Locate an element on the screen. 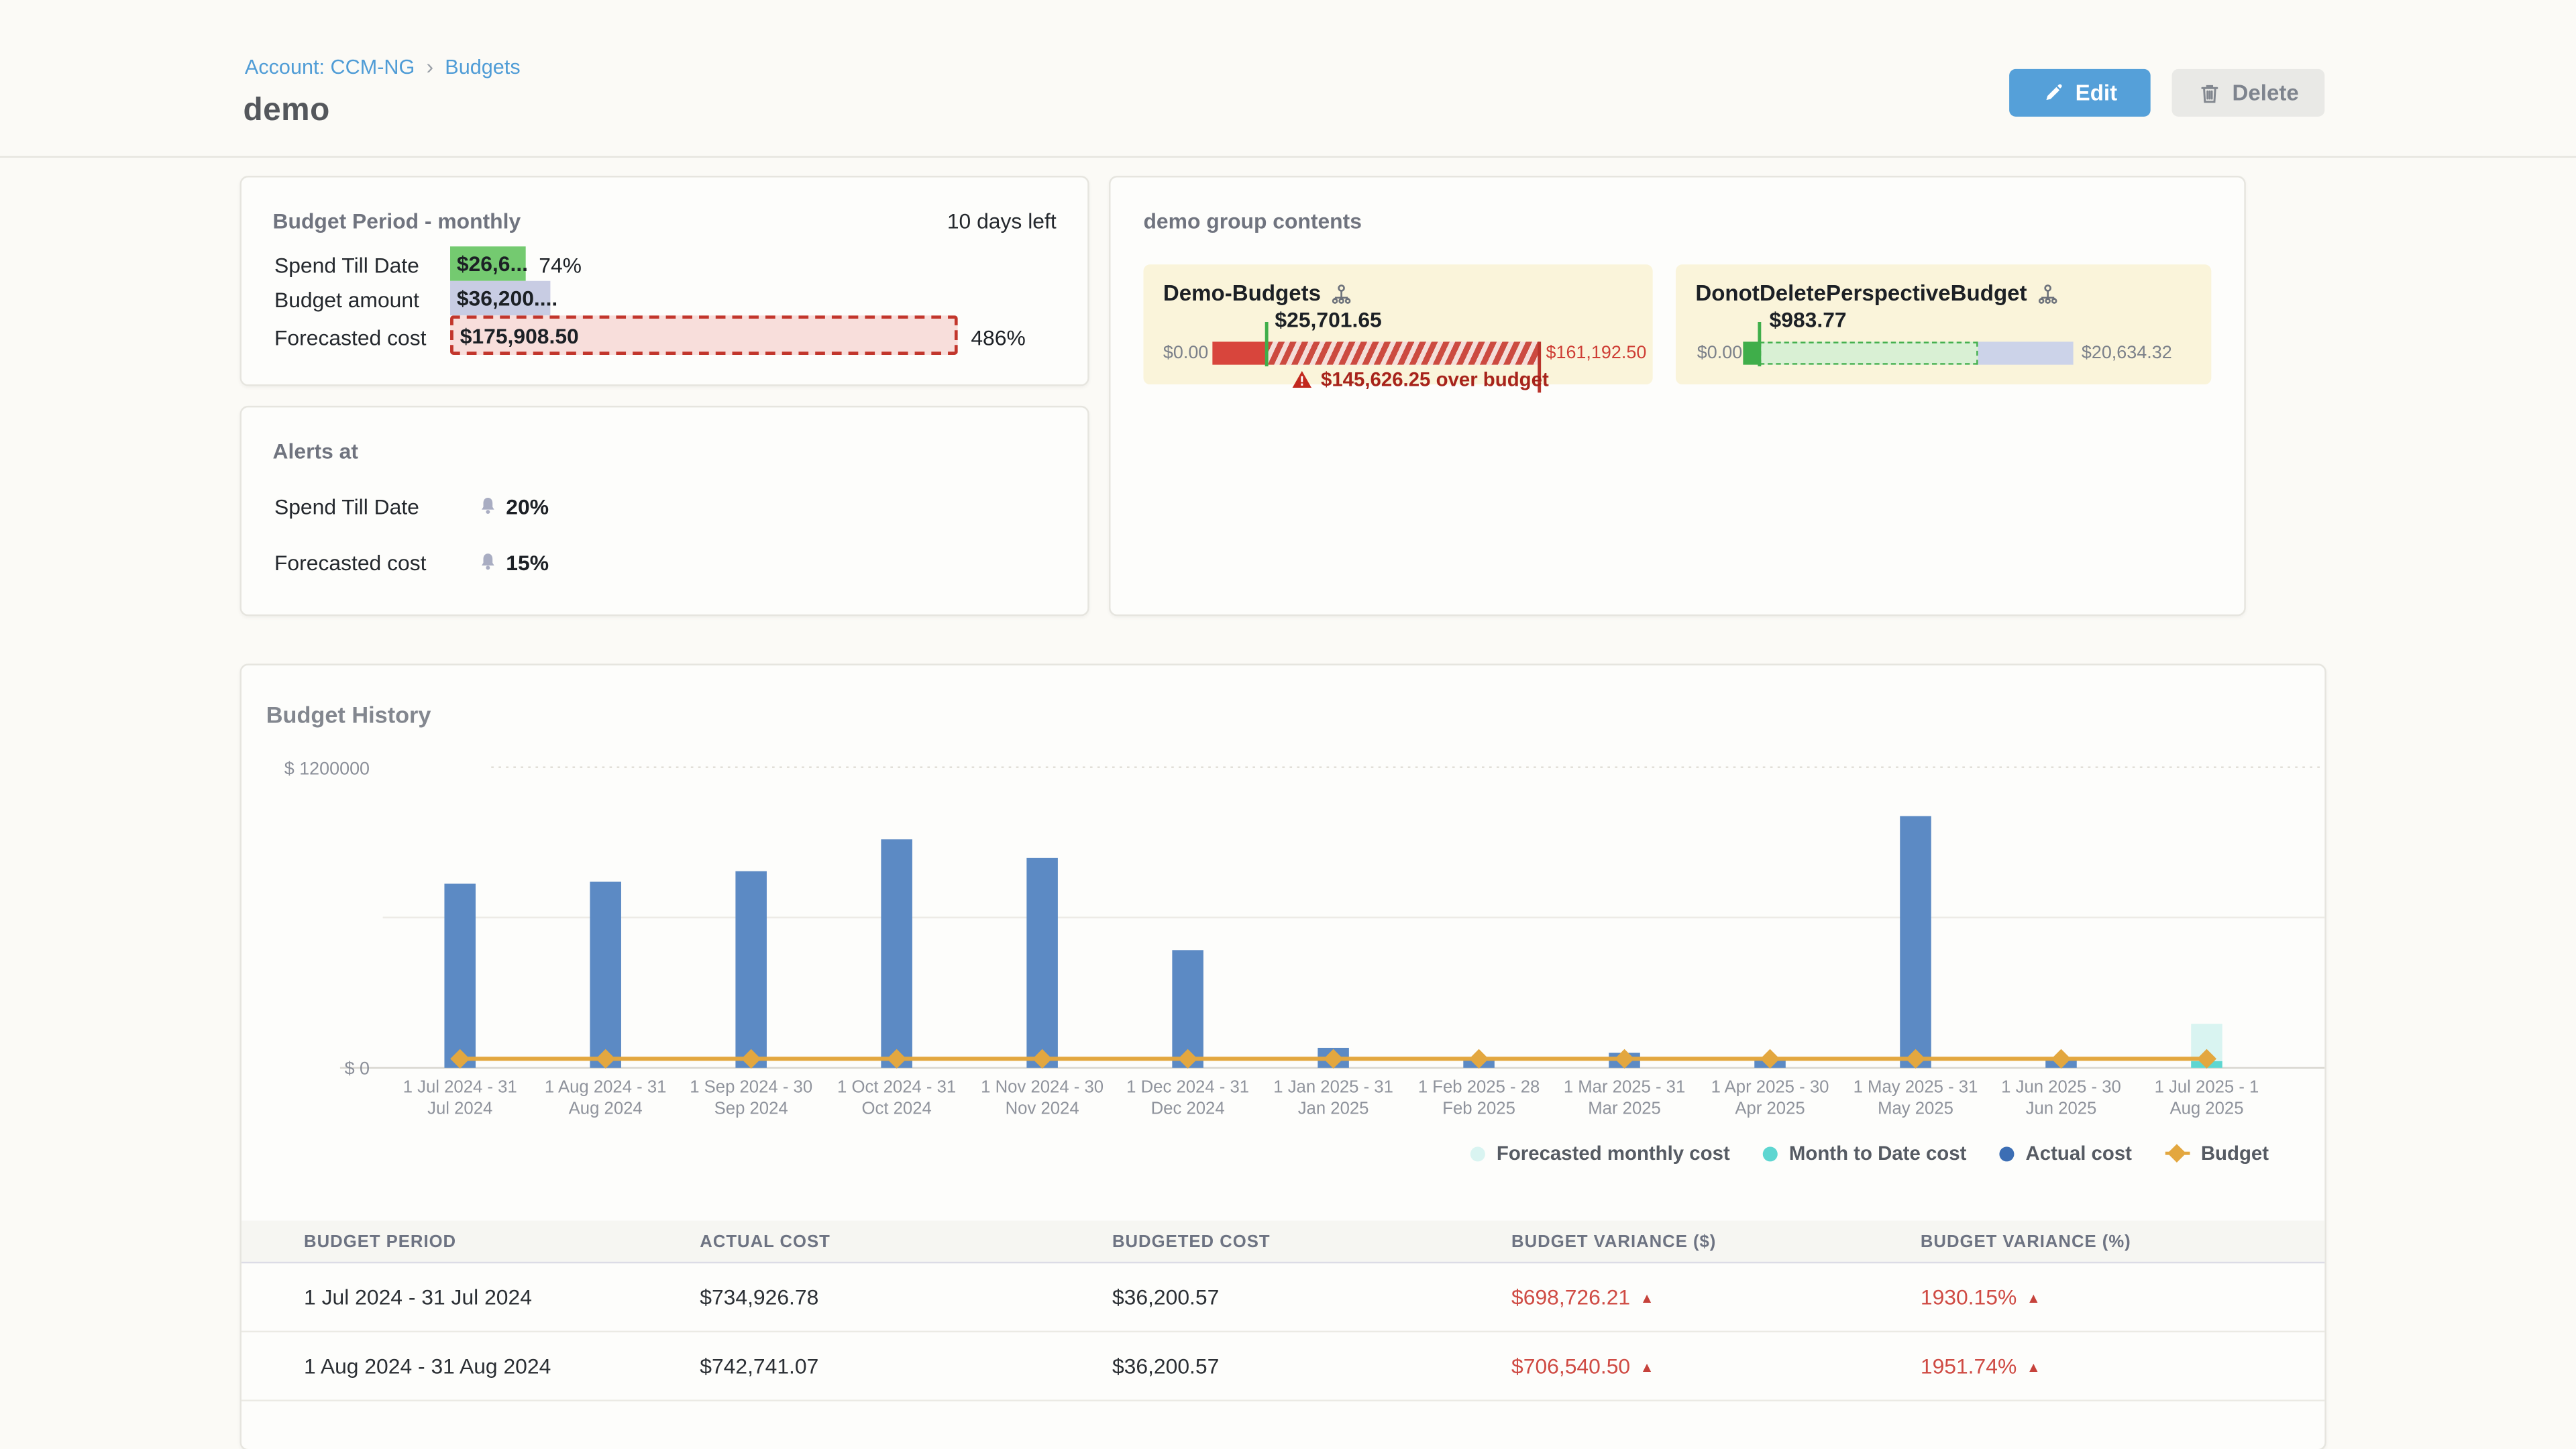 Image resolution: width=2576 pixels, height=1449 pixels. breadcrumb-account-link: Account: CCM-NG is located at coordinates (329, 66).